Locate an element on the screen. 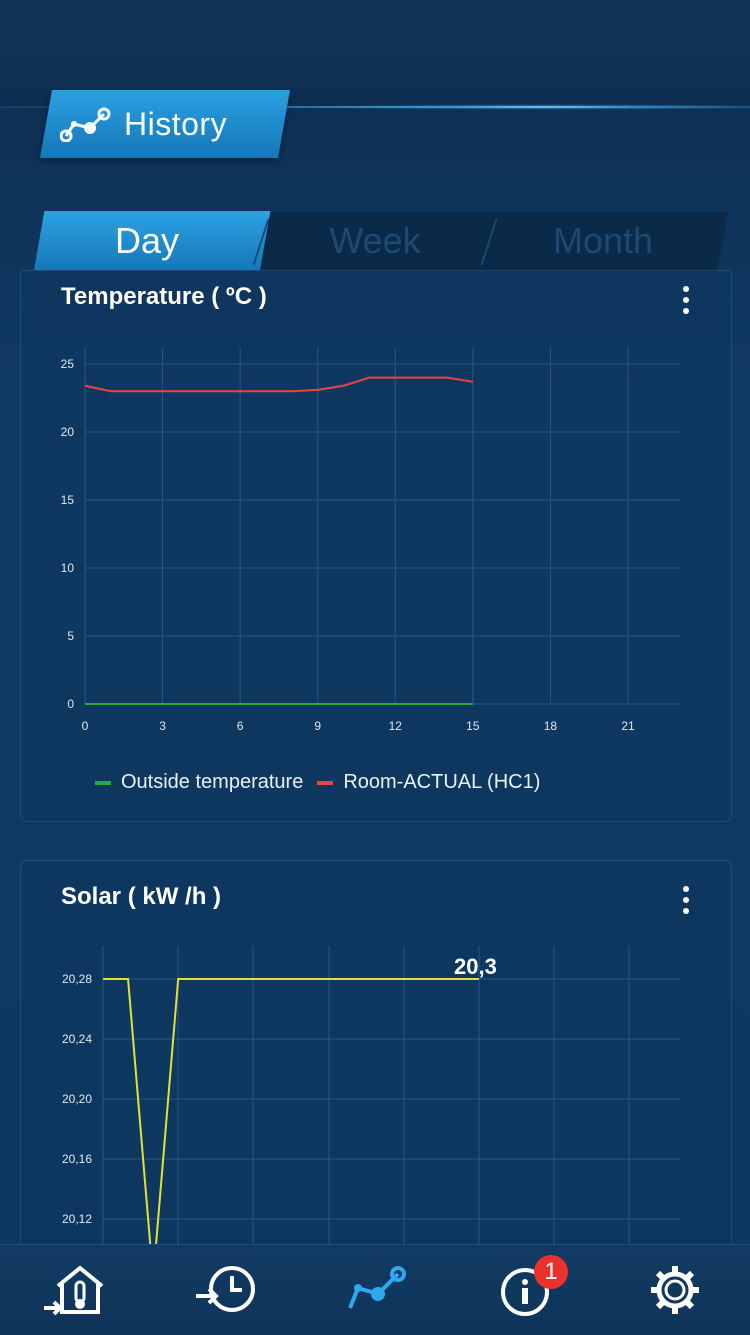 This screenshot has height=1335, width=750. y-tick-label: 20,12 is located at coordinates (77, 1219).